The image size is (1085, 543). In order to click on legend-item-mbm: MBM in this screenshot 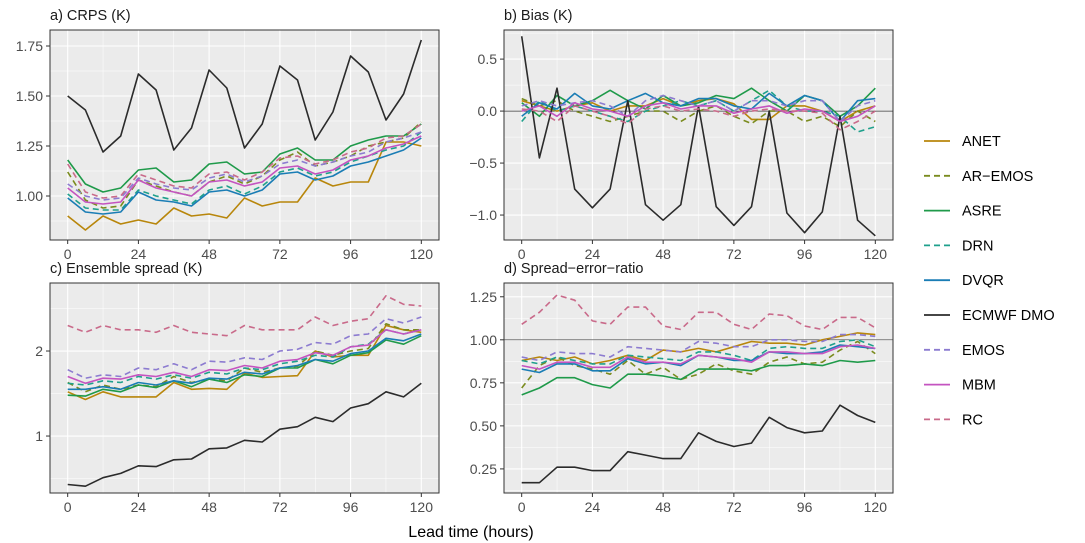, I will do `click(960, 386)`.